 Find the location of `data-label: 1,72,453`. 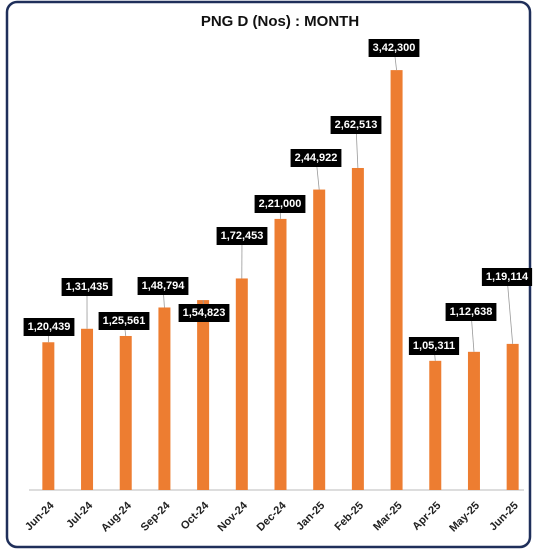

data-label: 1,72,453 is located at coordinates (242, 236).